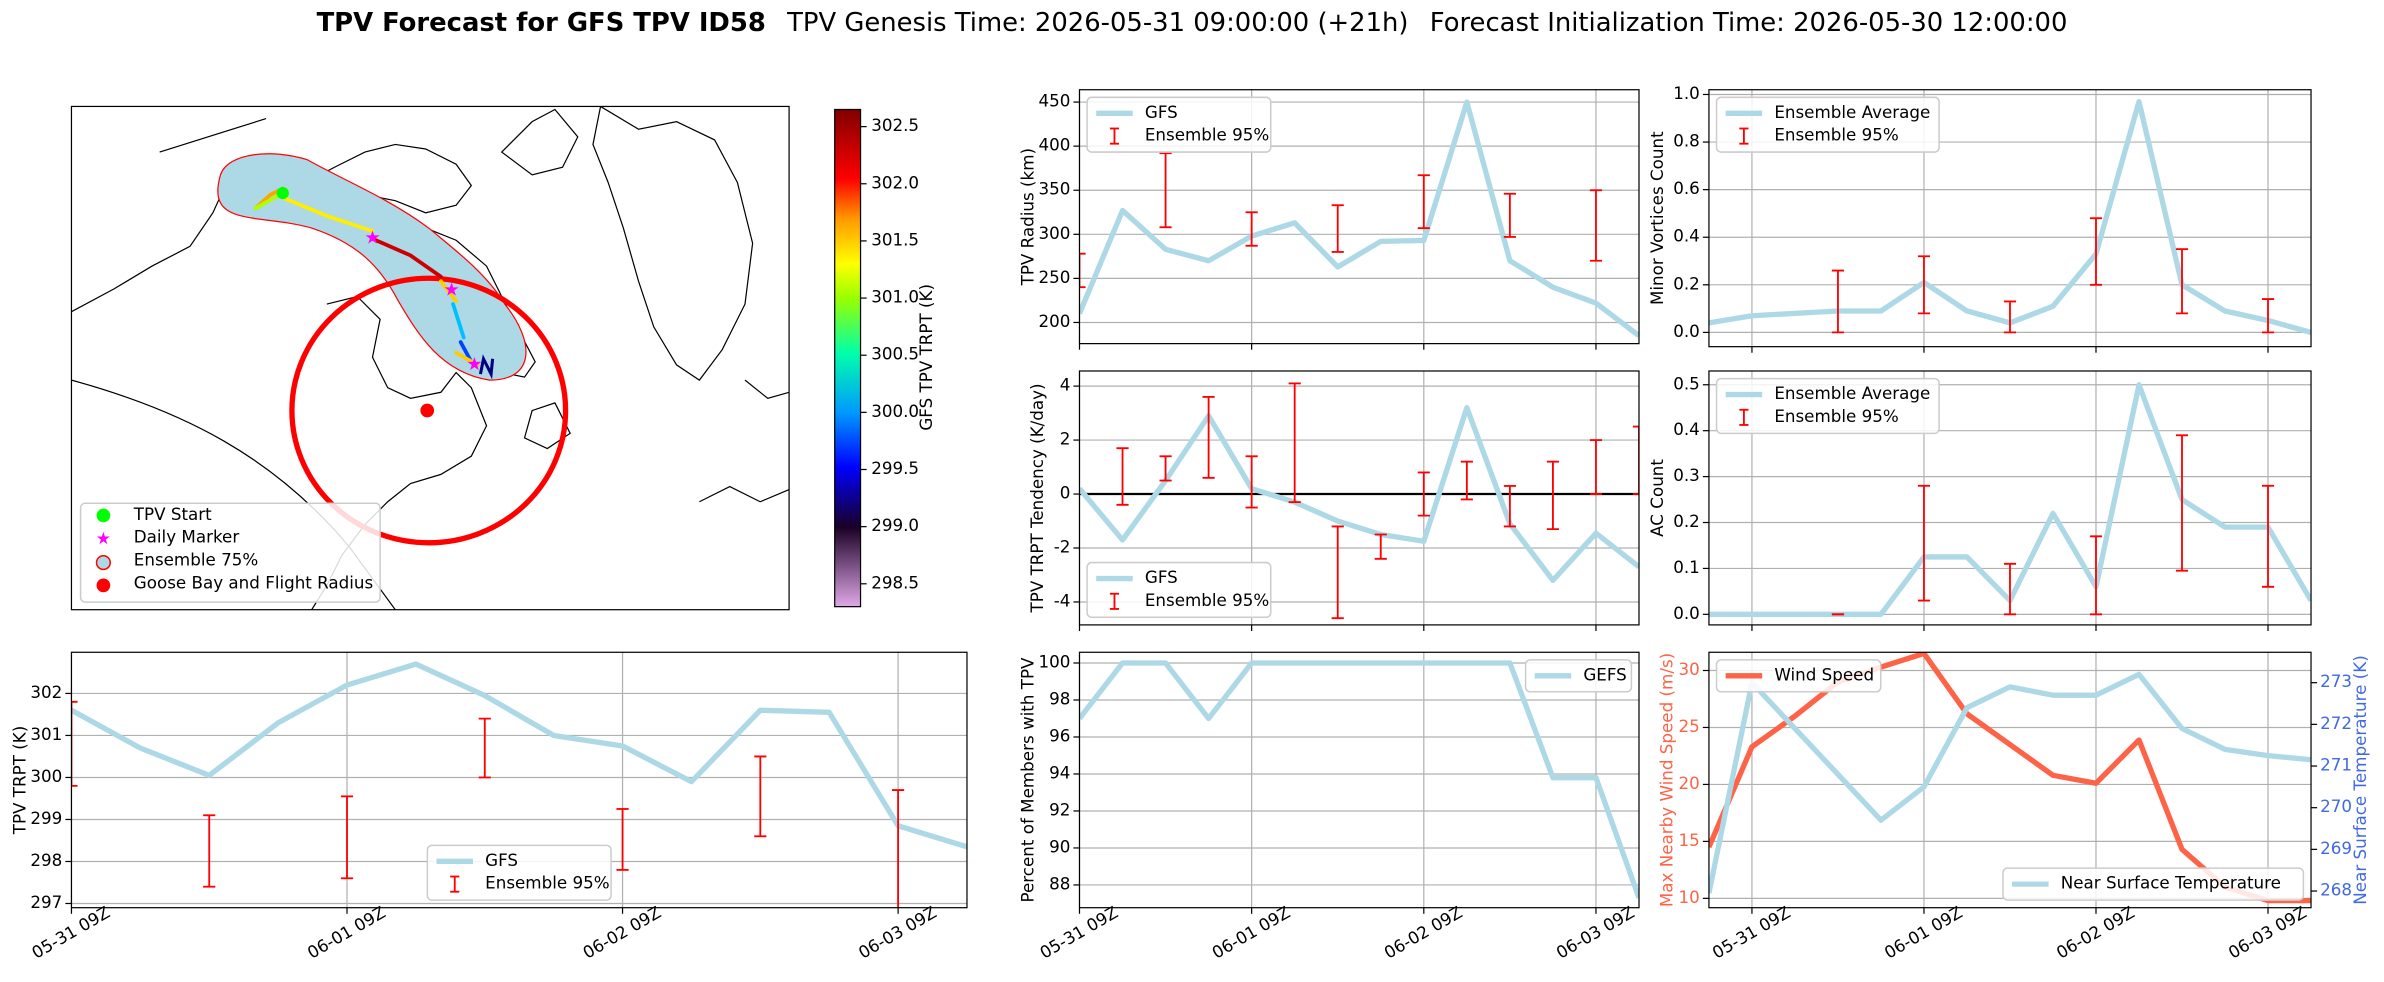 The width and height of the screenshot is (2384, 982). What do you see at coordinates (1054, 145) in the screenshot?
I see `y-tick-label: 400` at bounding box center [1054, 145].